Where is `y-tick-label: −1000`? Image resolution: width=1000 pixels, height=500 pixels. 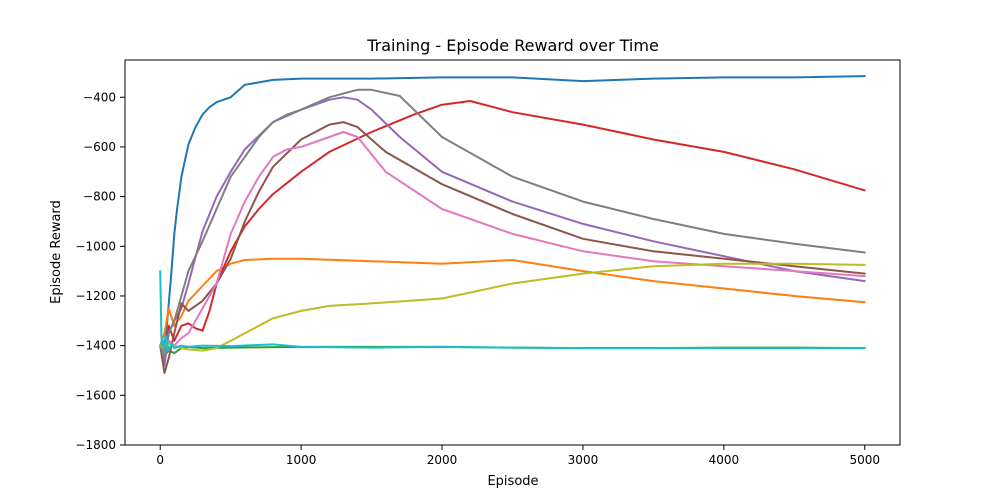 y-tick-label: −1000 is located at coordinates (95, 246).